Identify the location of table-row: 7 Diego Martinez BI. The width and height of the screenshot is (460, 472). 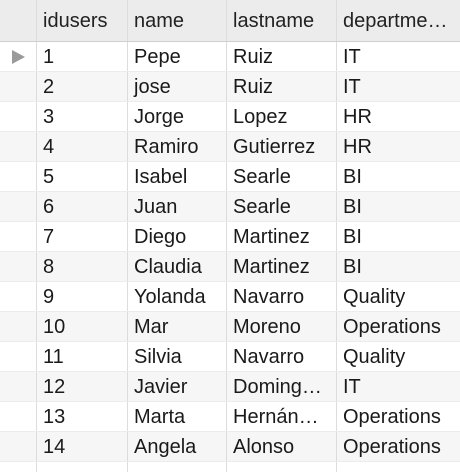
(230, 237).